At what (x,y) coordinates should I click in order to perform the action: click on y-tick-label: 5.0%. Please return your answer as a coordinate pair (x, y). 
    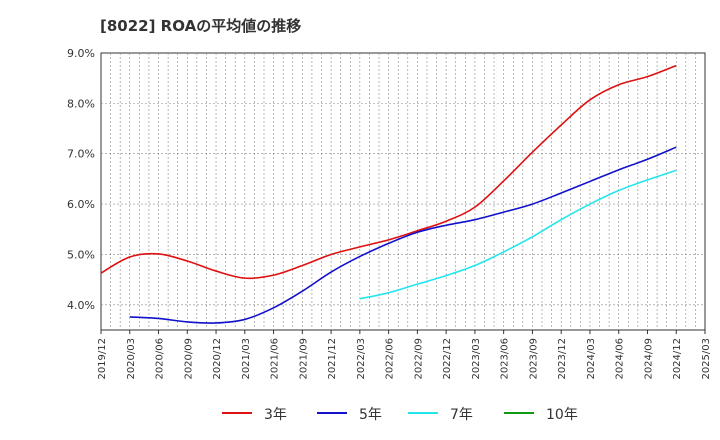
    Looking at the image, I should click on (81, 254).